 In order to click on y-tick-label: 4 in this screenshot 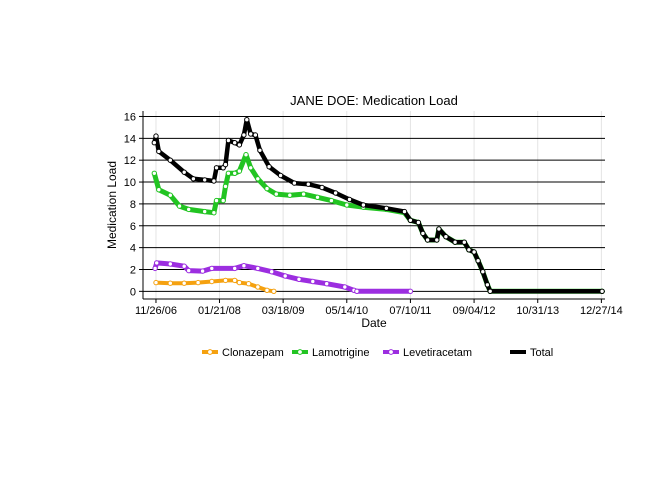, I will do `click(133, 249)`.